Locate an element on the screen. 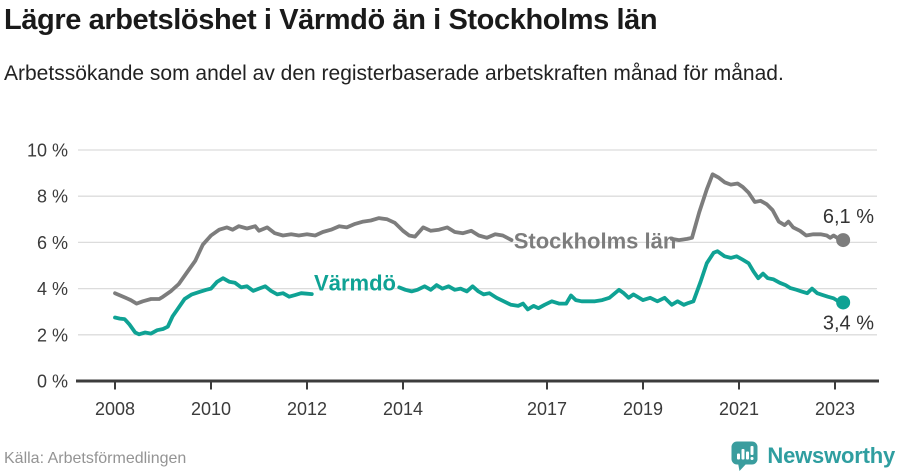 The width and height of the screenshot is (900, 474). series-inline-label: Stockholms län is located at coordinates (595, 241).